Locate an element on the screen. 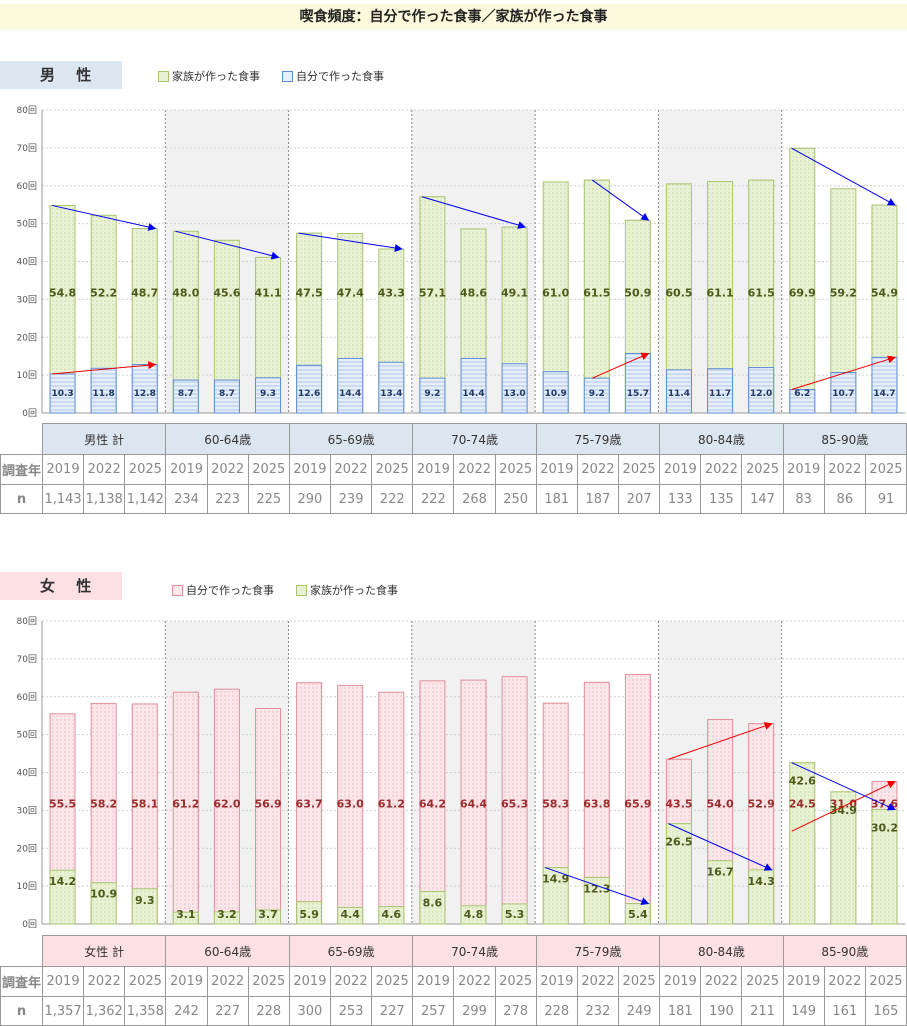 This screenshot has width=907, height=1026. legend-item: 自分で作った食事 is located at coordinates (223, 590).